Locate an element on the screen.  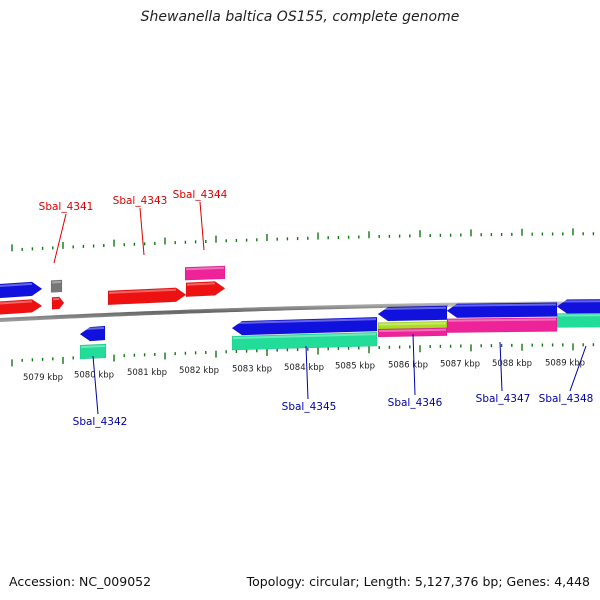
kbp-label: 5079 kbp is located at coordinates (43, 378).